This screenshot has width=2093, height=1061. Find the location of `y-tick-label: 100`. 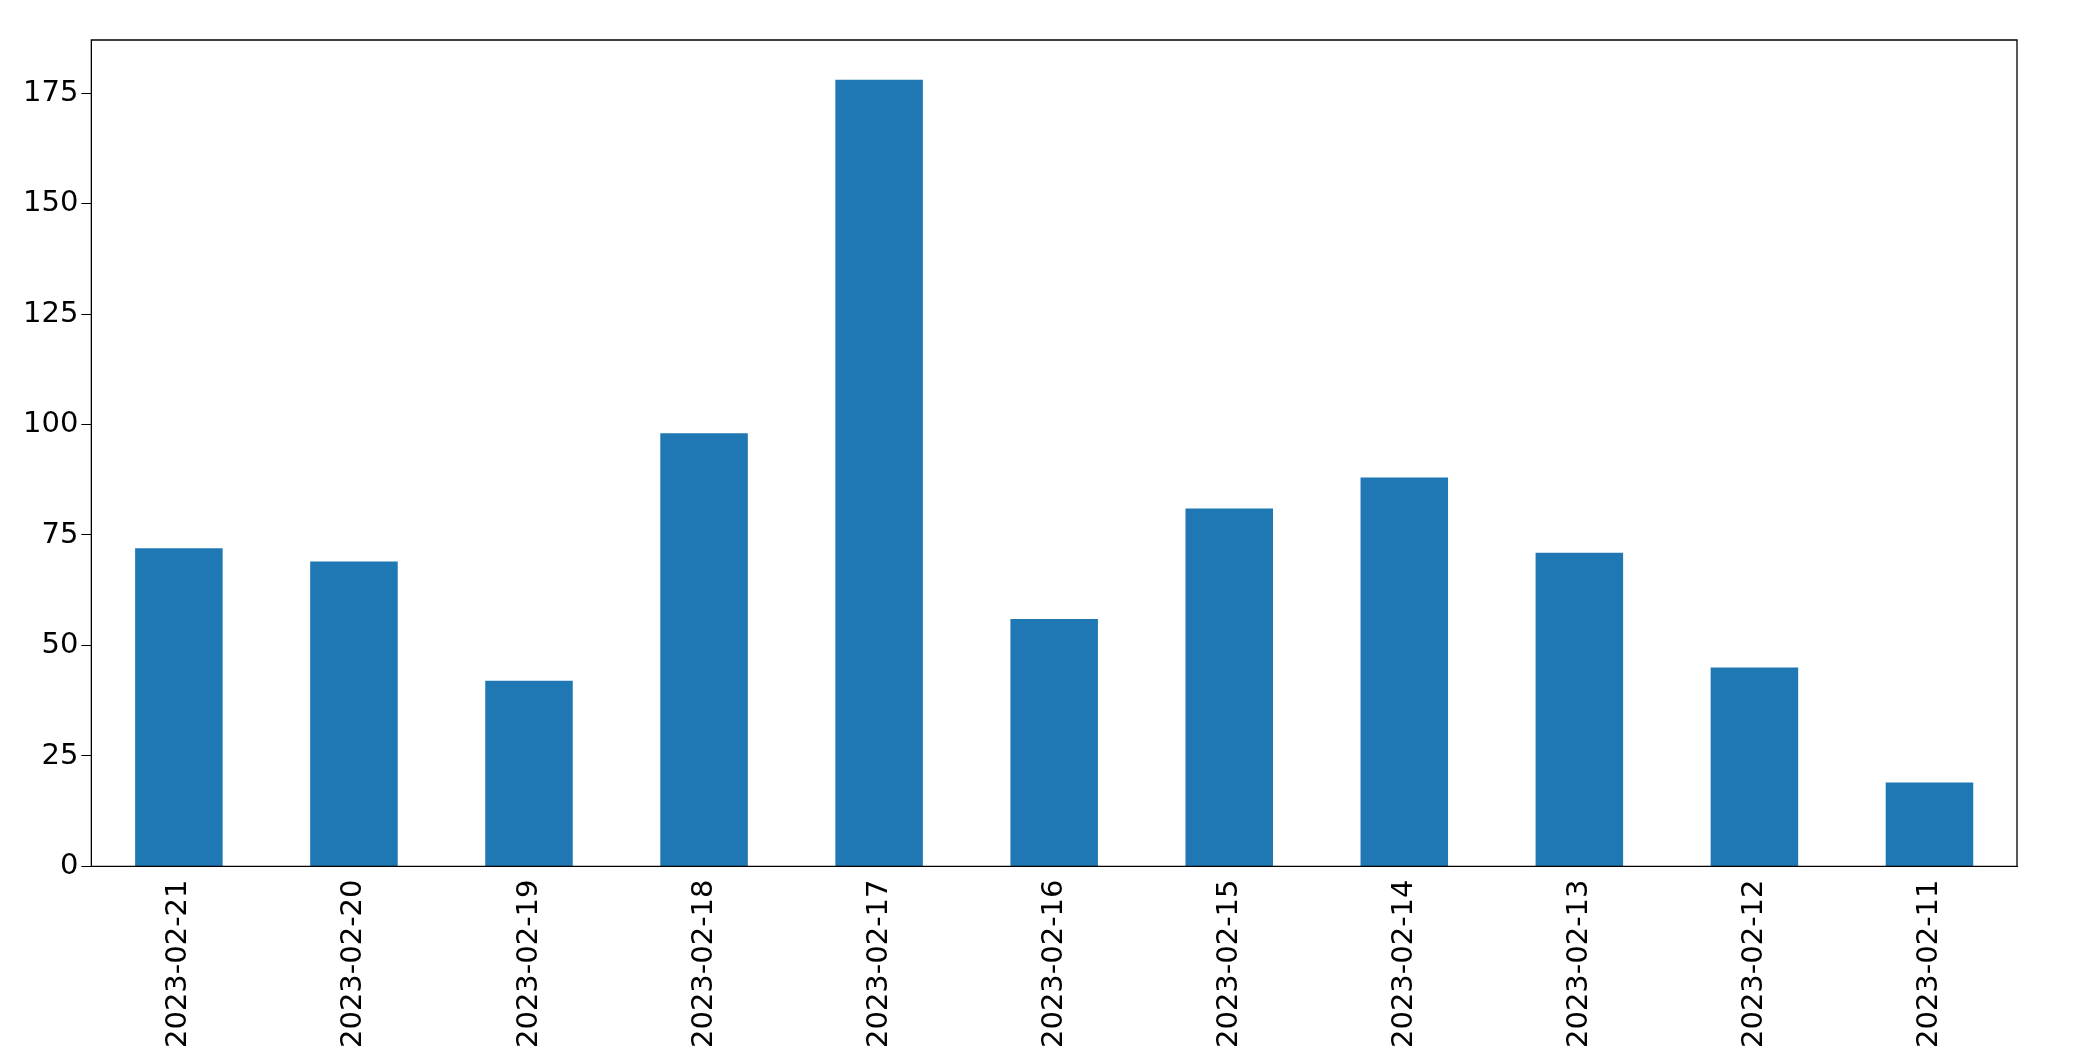

y-tick-label: 100 is located at coordinates (50, 422).